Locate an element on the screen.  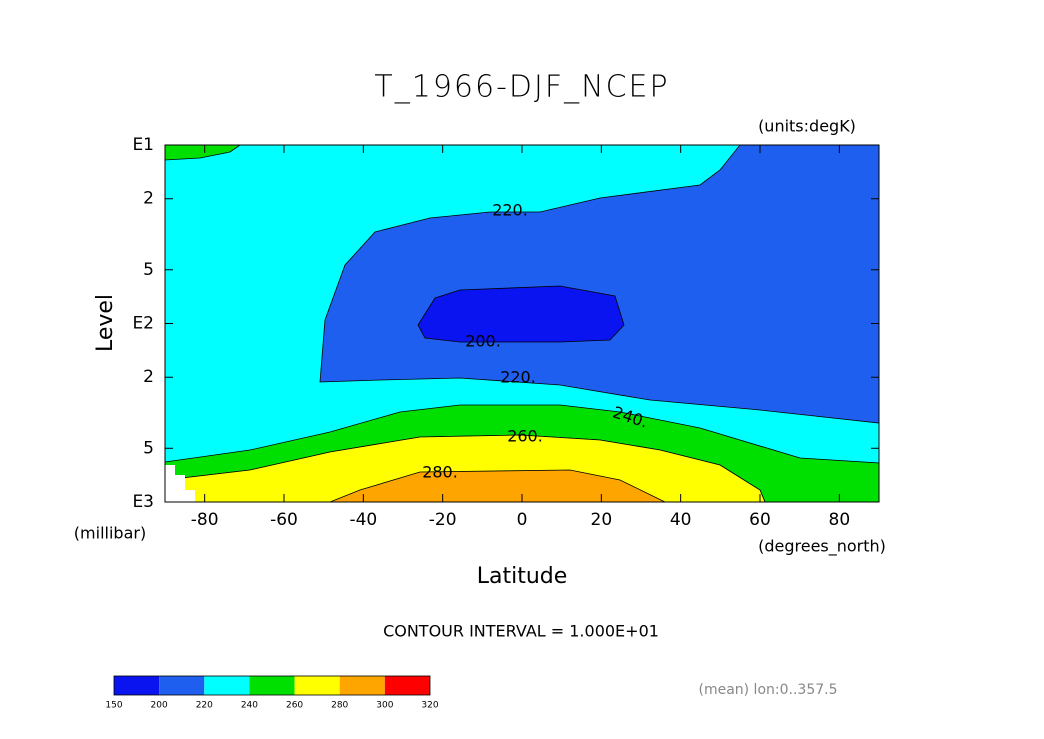
colorbar-label: 150 is located at coordinates (113, 706).